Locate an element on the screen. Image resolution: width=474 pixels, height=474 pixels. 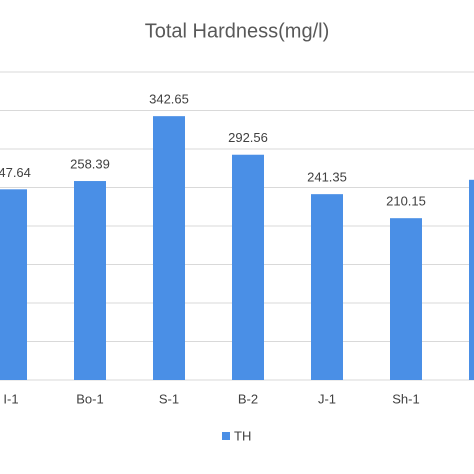
x-tick-label: I-1 is located at coordinates (10, 398).